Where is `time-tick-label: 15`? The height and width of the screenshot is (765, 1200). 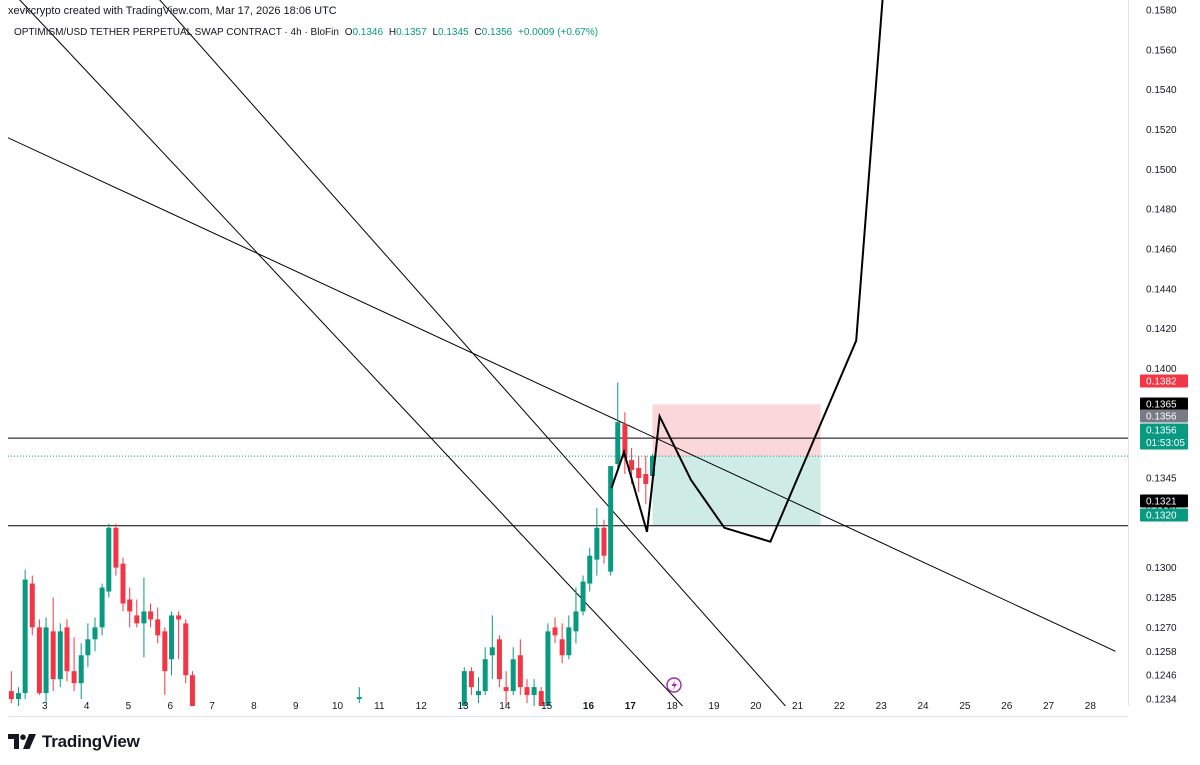 time-tick-label: 15 is located at coordinates (547, 706).